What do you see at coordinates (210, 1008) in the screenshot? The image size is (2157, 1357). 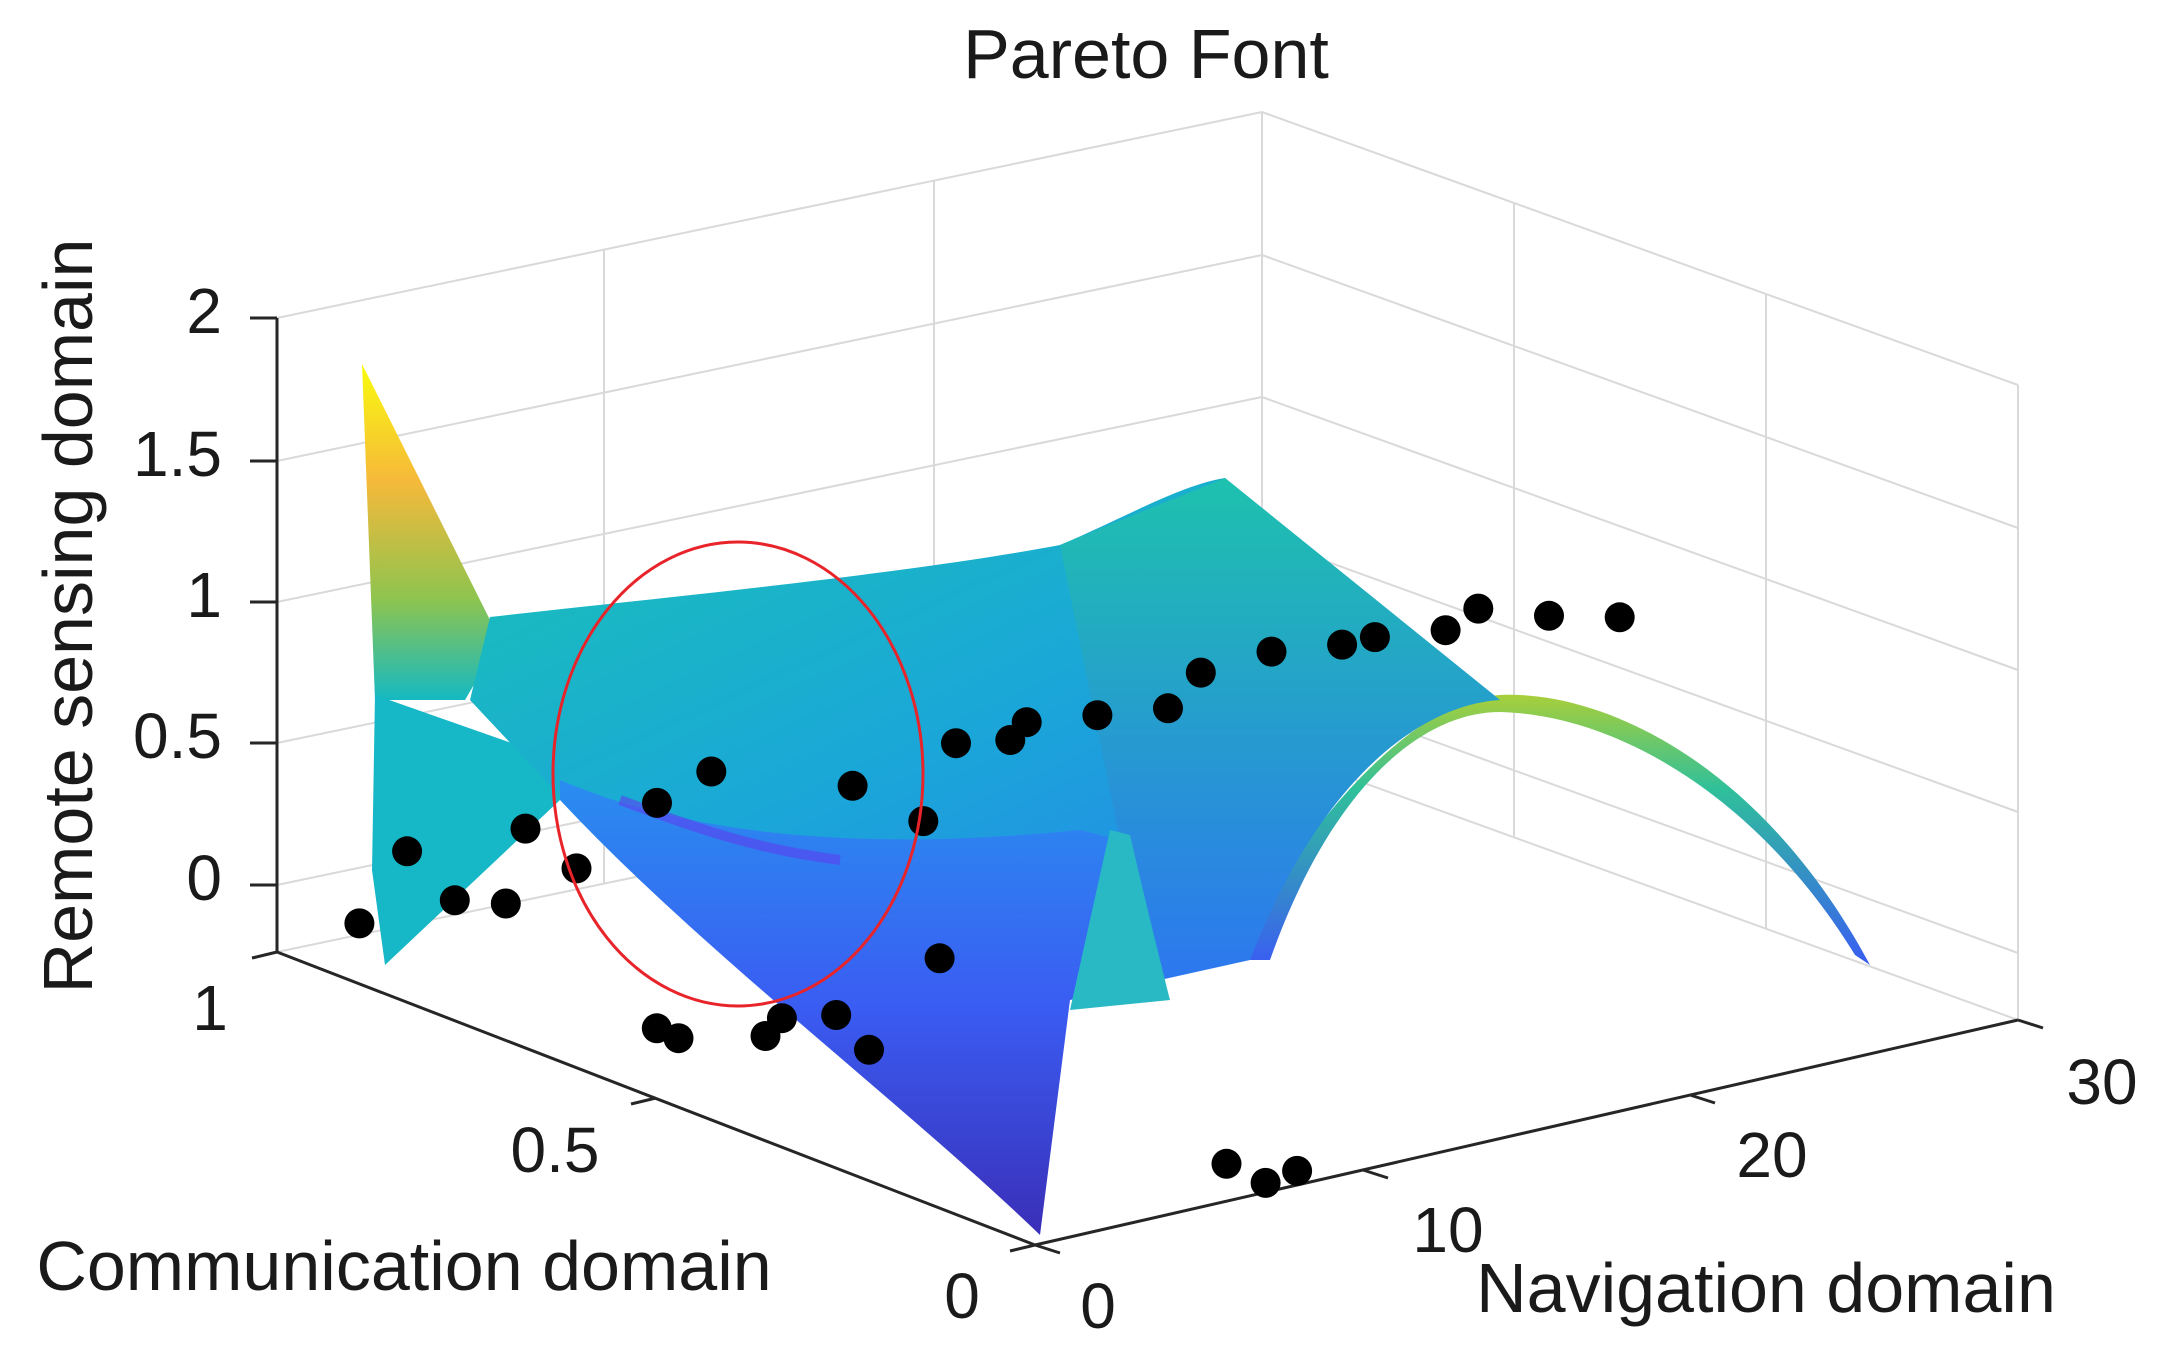 I see `y-tick-label: 1` at bounding box center [210, 1008].